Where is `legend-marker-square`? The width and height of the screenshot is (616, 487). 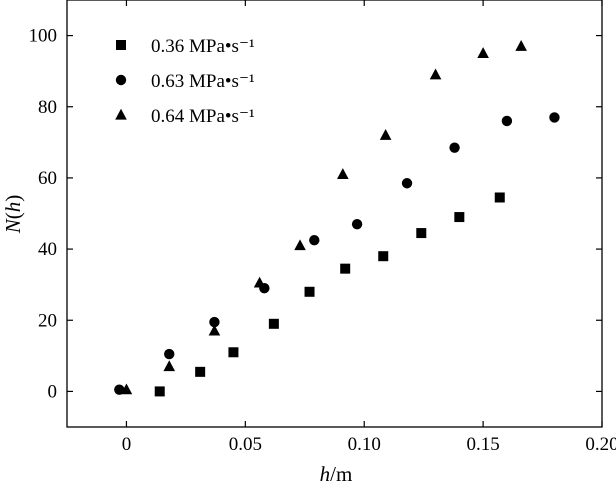 legend-marker-square is located at coordinates (121, 45).